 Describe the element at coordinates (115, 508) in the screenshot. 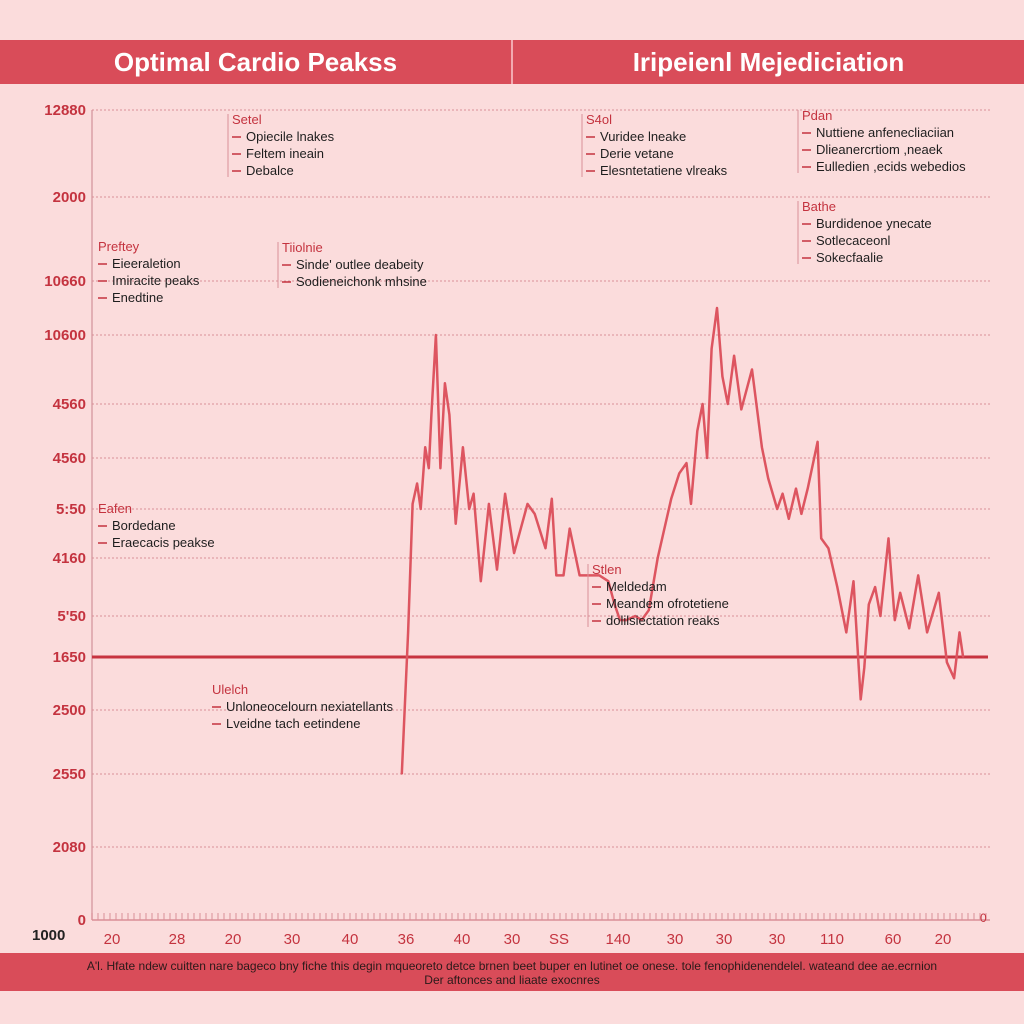

I see `annotation-header: Eafen` at that location.